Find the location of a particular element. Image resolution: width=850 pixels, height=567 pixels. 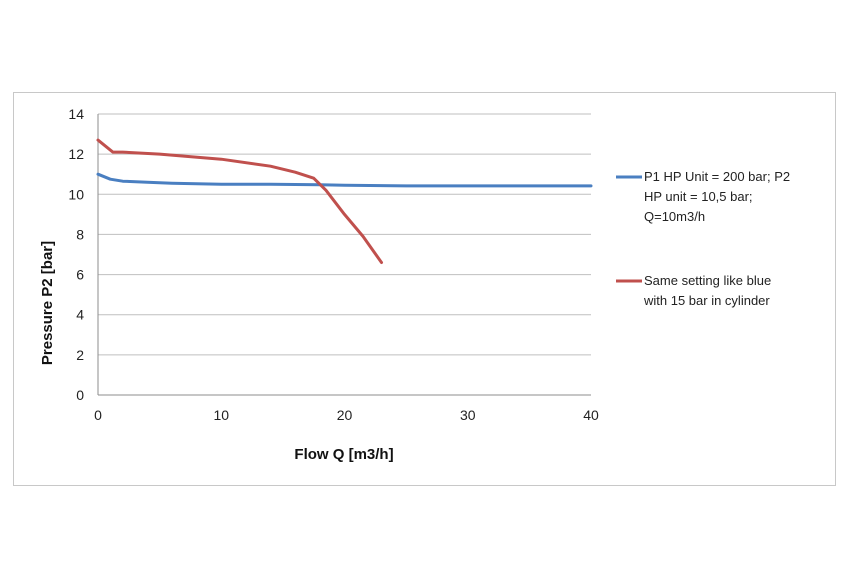

y-tick-label: 14 is located at coordinates (76, 114).